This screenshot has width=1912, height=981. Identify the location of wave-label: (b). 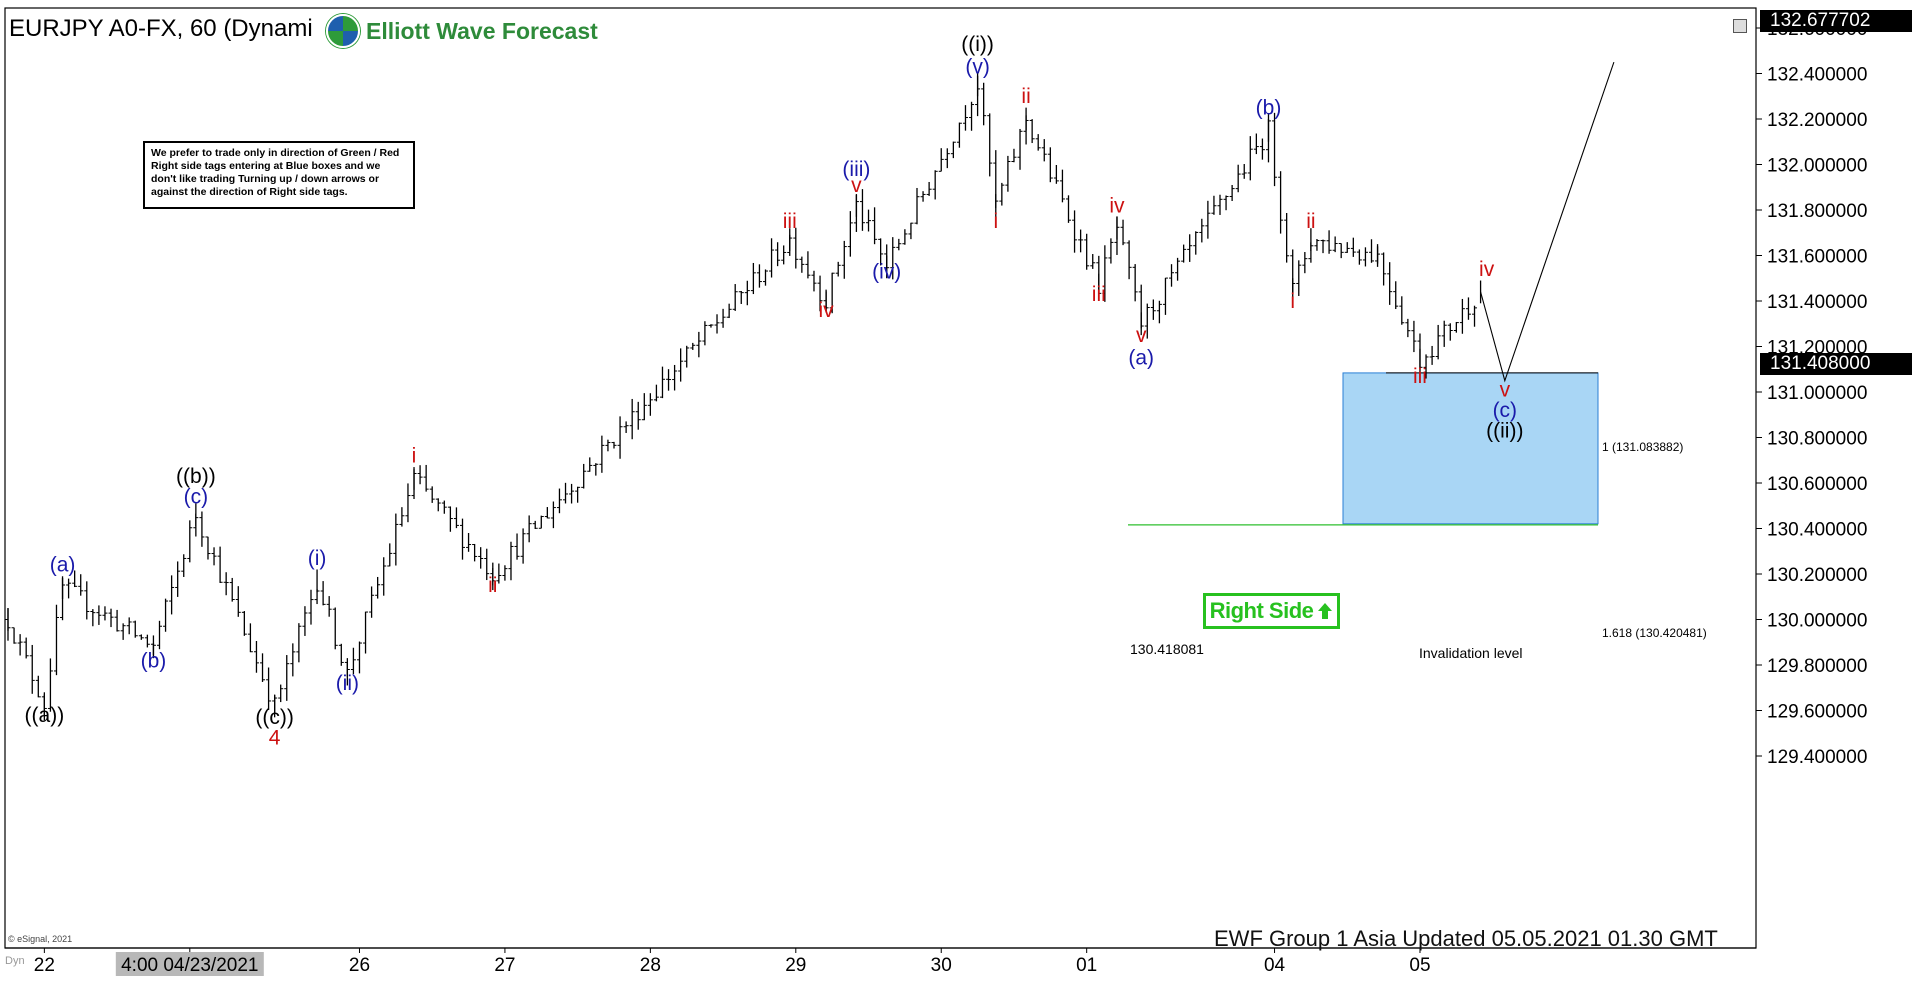
(1269, 107).